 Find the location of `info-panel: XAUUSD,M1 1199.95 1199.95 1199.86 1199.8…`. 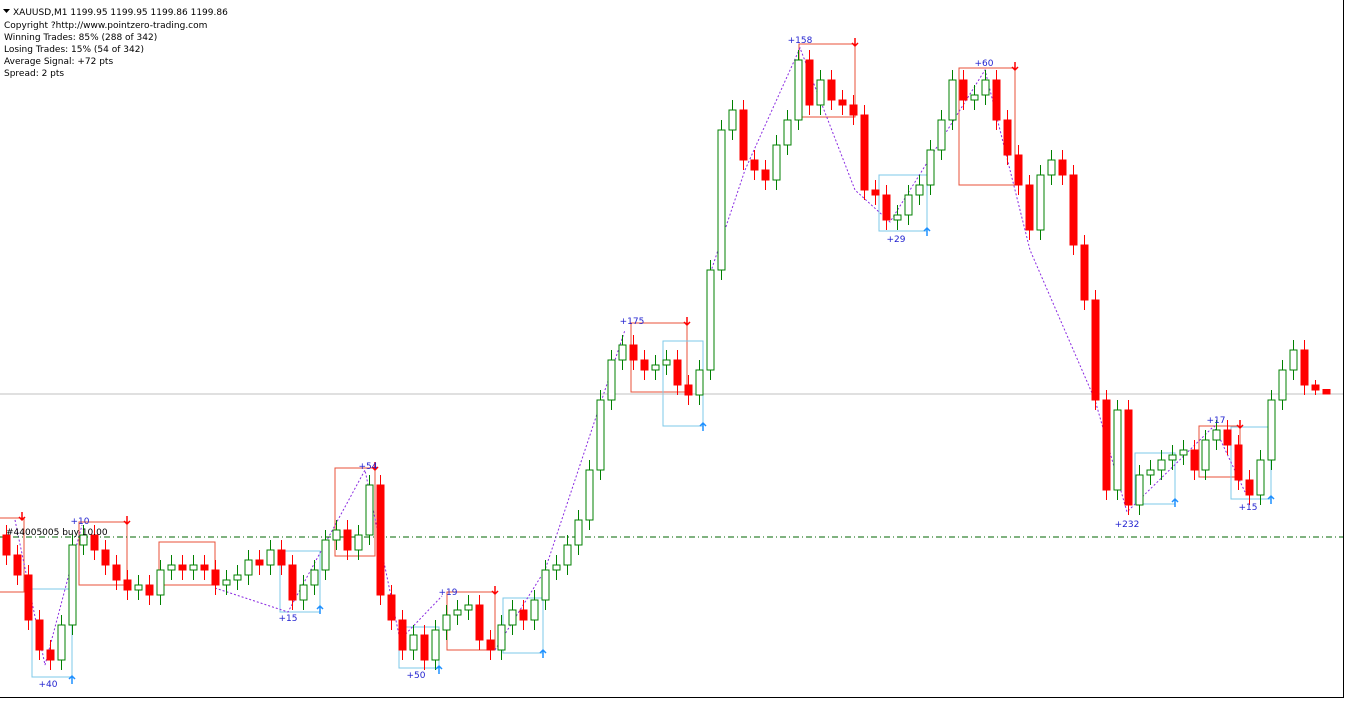

info-panel: XAUUSD,M1 1199.95 1199.95 1199.86 1199.8… is located at coordinates (115, 43).